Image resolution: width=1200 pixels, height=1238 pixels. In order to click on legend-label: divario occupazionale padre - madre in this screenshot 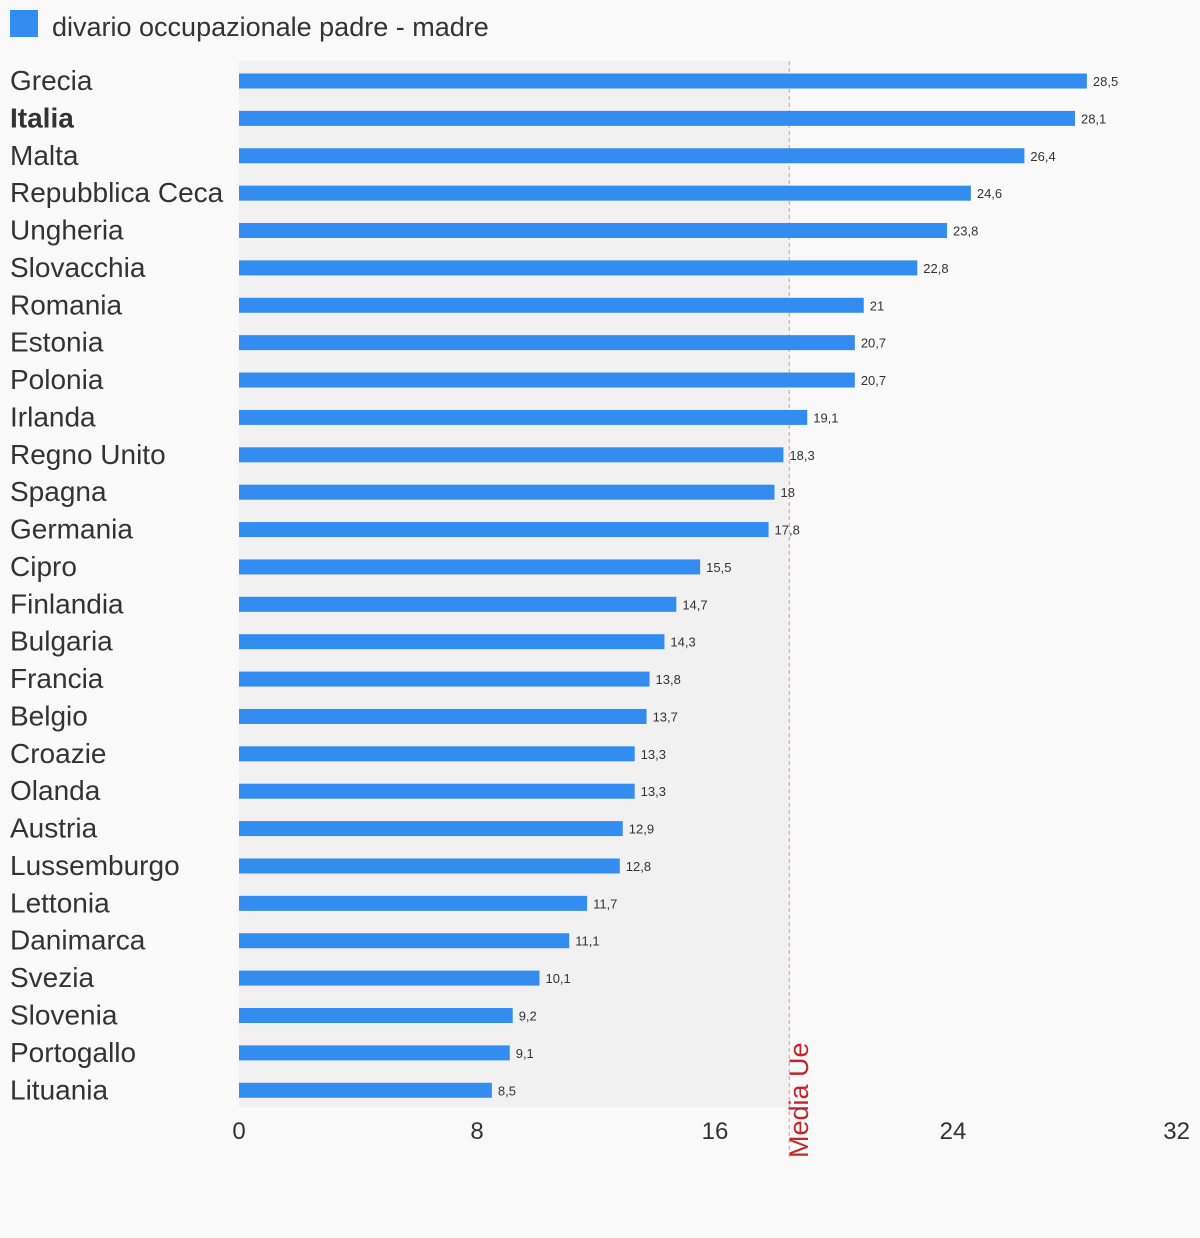, I will do `click(270, 27)`.